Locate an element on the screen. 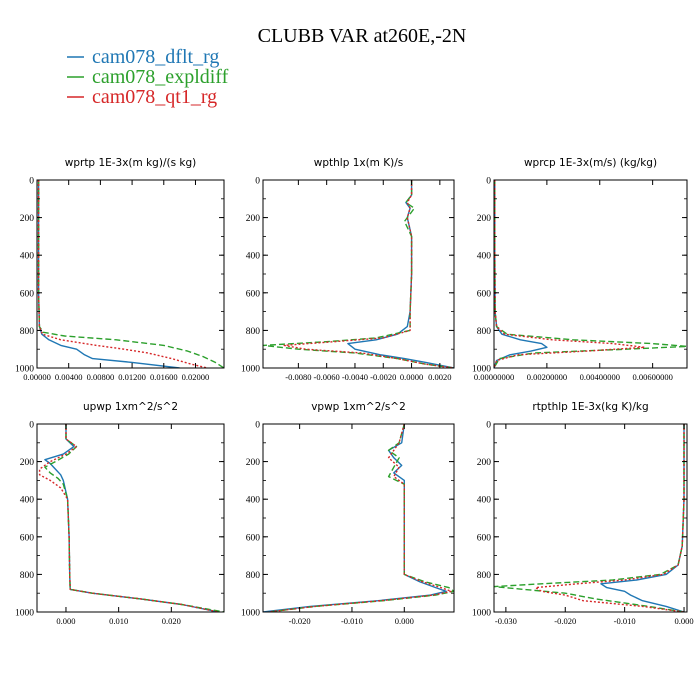  x-tick-label: 0.00800 is located at coordinates (101, 377).